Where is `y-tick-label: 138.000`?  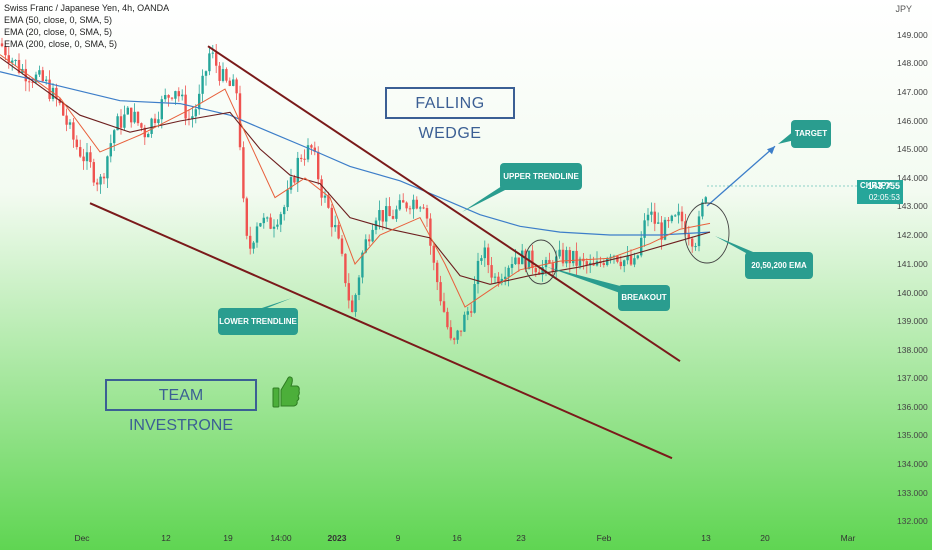
y-tick-label: 138.000 is located at coordinates (912, 350).